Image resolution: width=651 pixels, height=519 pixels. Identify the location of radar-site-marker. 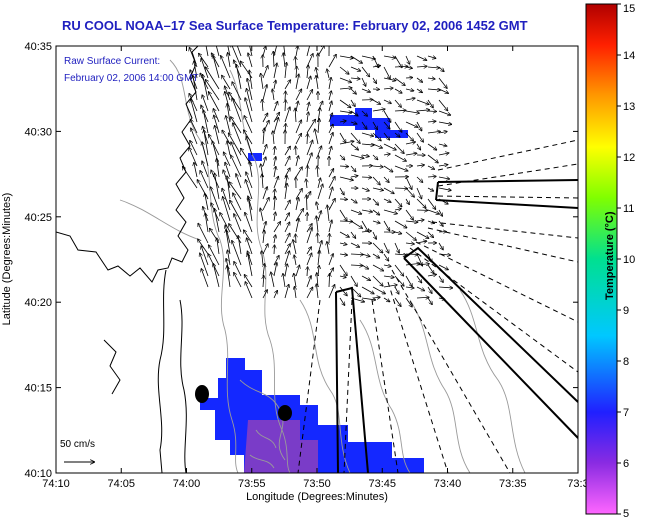
(285, 413).